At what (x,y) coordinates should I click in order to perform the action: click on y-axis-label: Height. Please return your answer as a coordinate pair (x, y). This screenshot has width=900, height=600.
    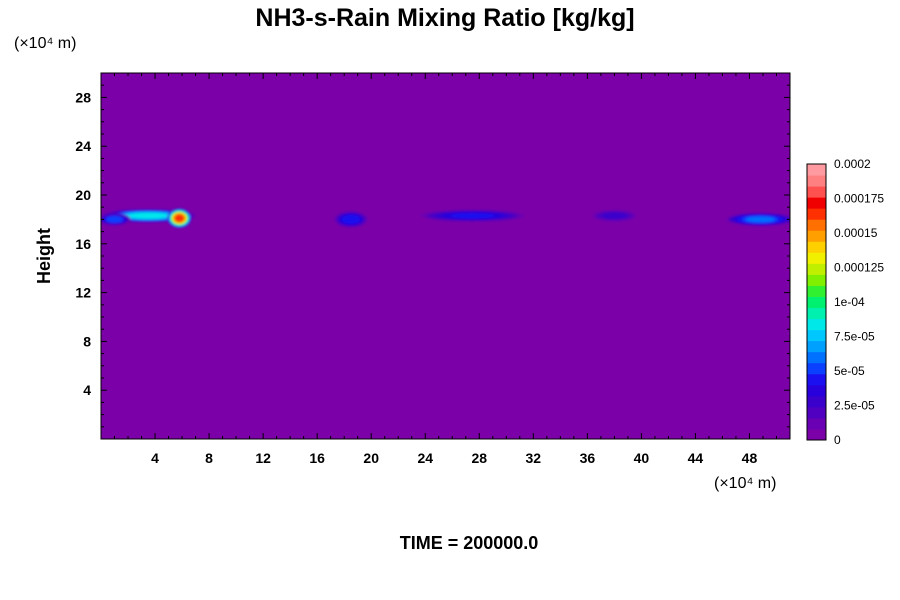
    Looking at the image, I should click on (44, 256).